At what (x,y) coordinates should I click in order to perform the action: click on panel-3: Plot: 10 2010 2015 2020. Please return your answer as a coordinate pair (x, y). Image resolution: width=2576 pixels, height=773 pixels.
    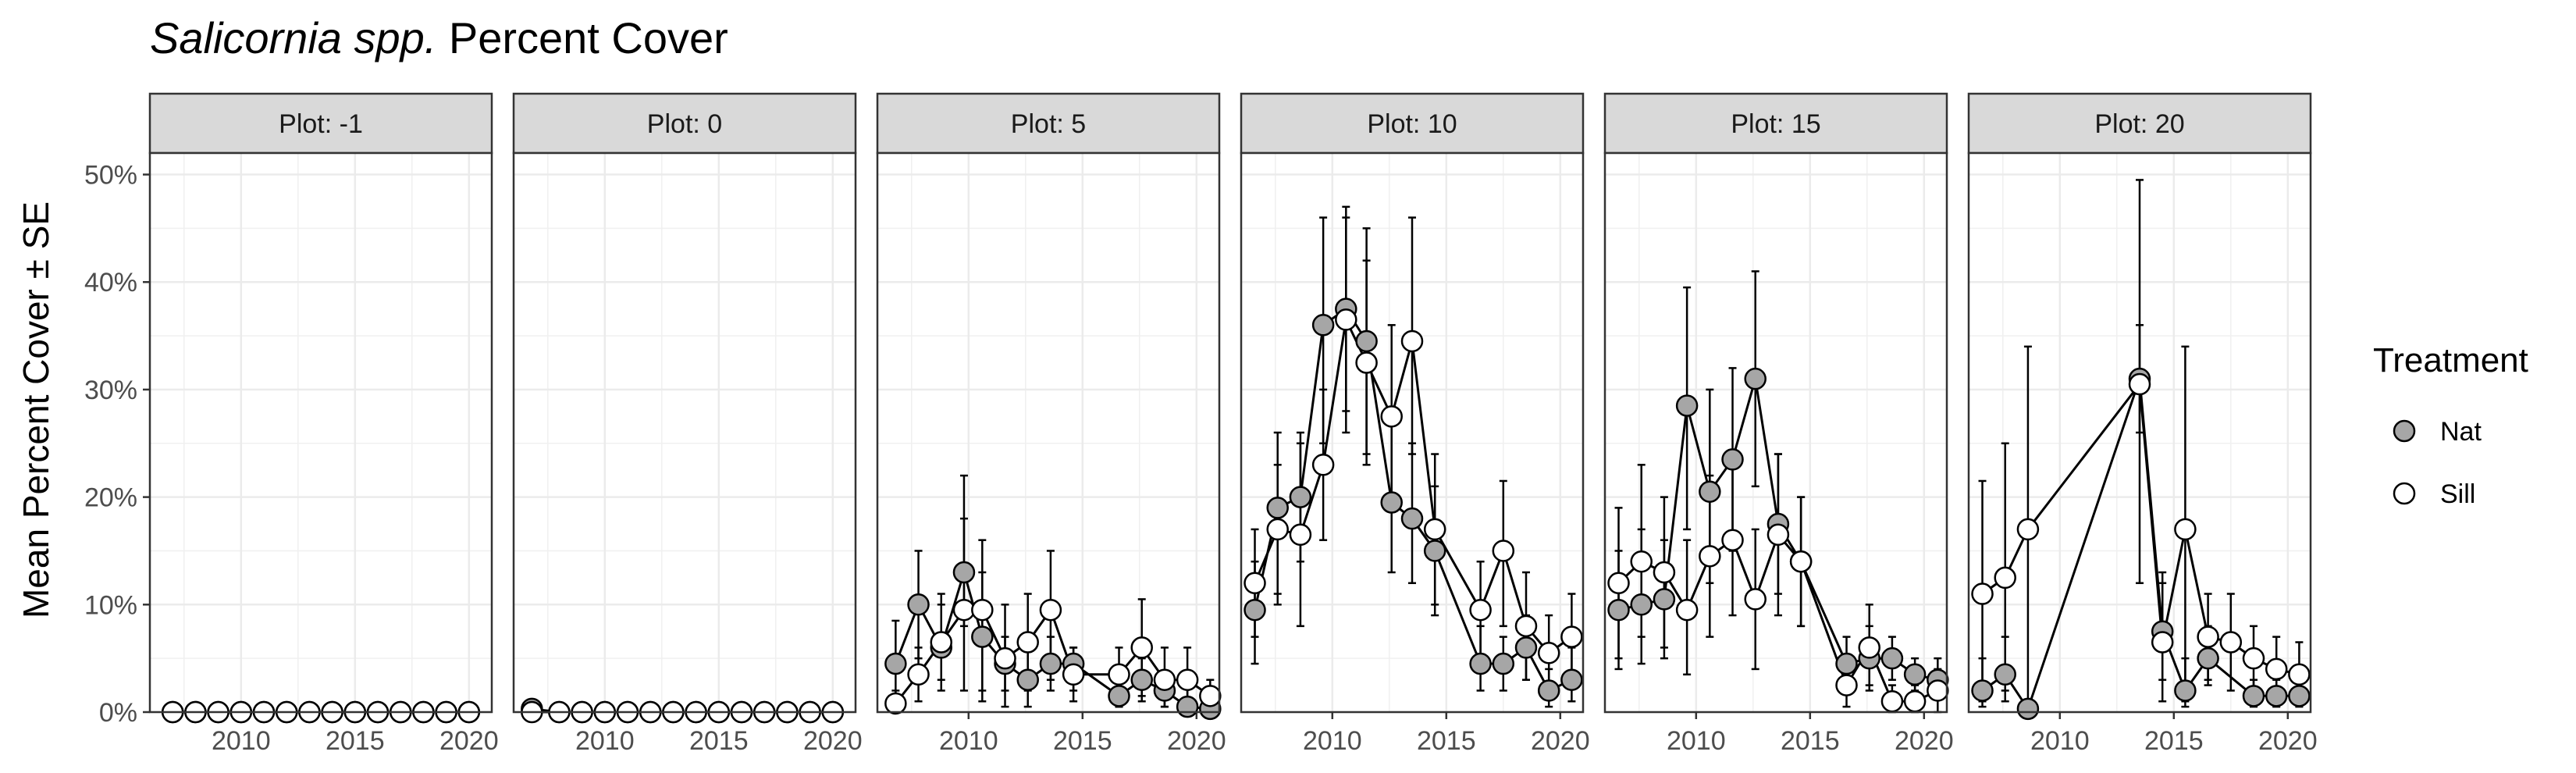
    Looking at the image, I should click on (1415, 424).